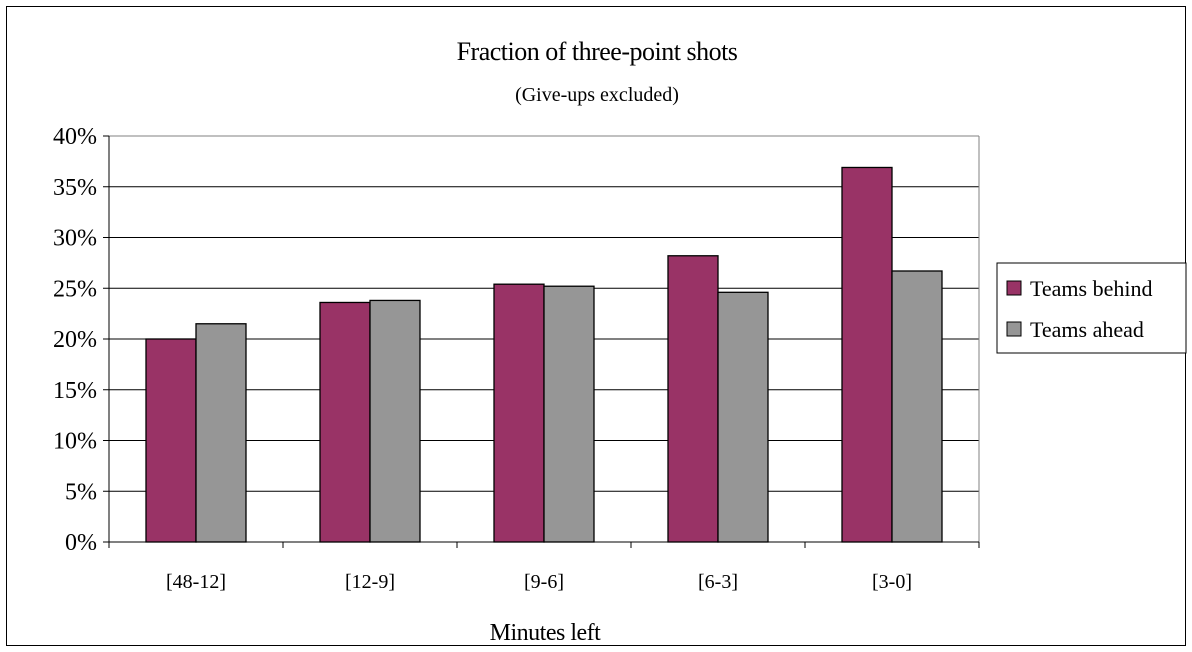 This screenshot has height=652, width=1192. Describe the element at coordinates (196, 582) in the screenshot. I see `x-tick-label: [48-12]` at that location.